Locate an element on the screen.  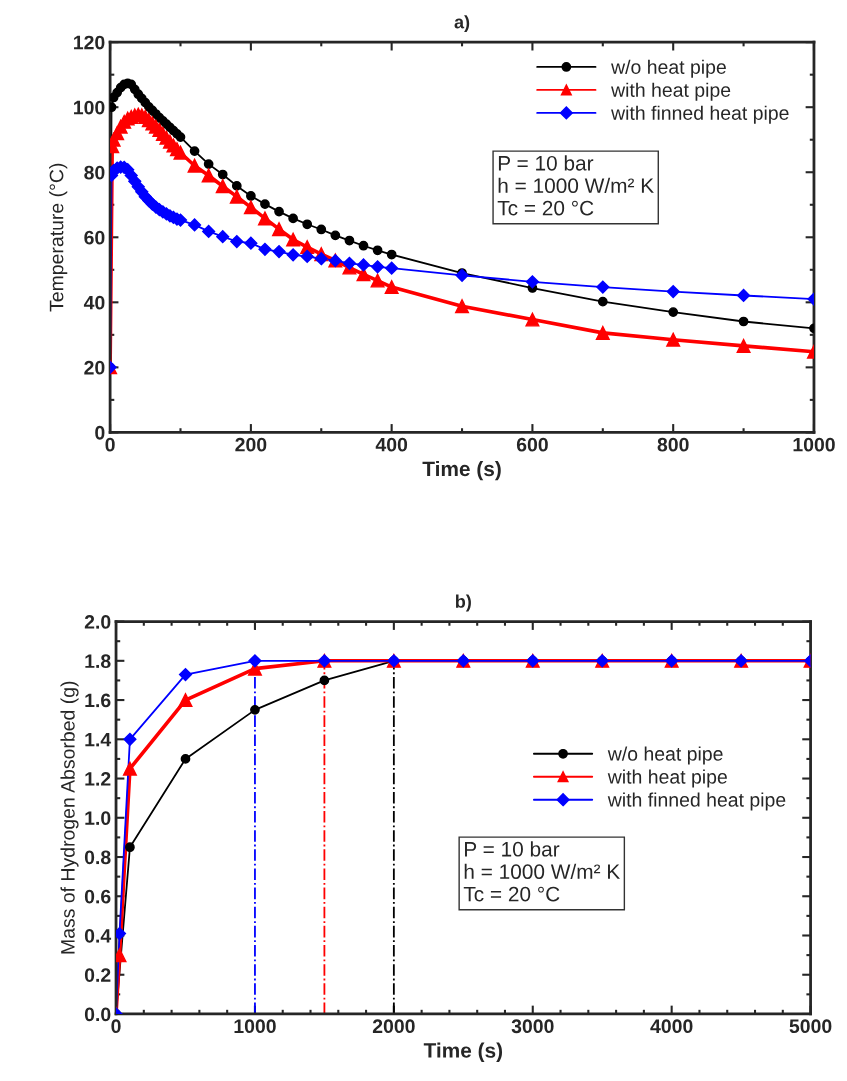
y-axis-title: Temperature (°C) is located at coordinates (58, 237).